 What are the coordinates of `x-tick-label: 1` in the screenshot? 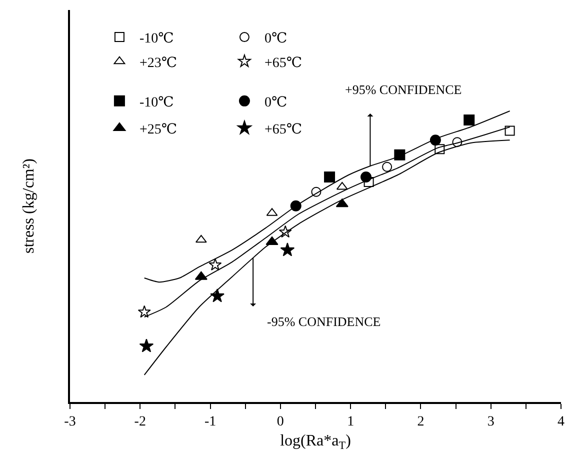 It's located at (350, 422).